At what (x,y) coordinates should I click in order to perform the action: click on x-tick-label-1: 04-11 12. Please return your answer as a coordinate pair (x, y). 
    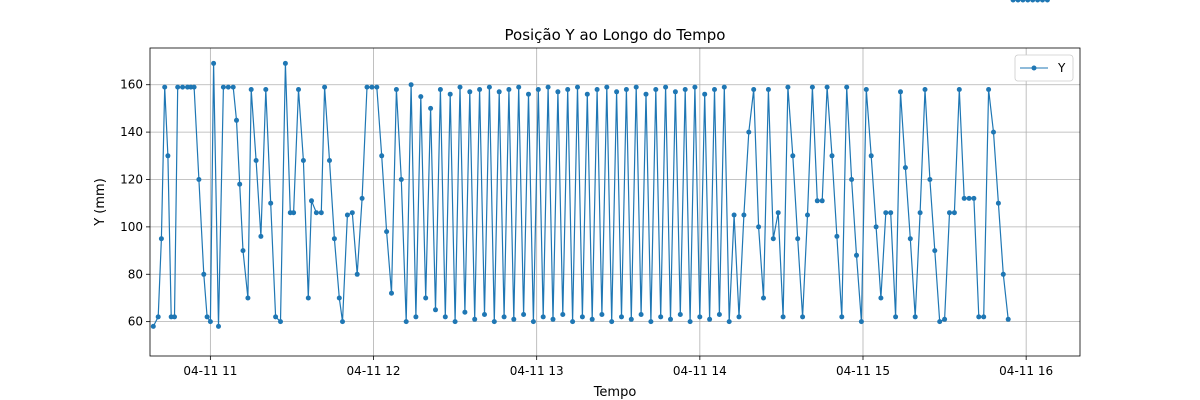
    Looking at the image, I should click on (374, 371).